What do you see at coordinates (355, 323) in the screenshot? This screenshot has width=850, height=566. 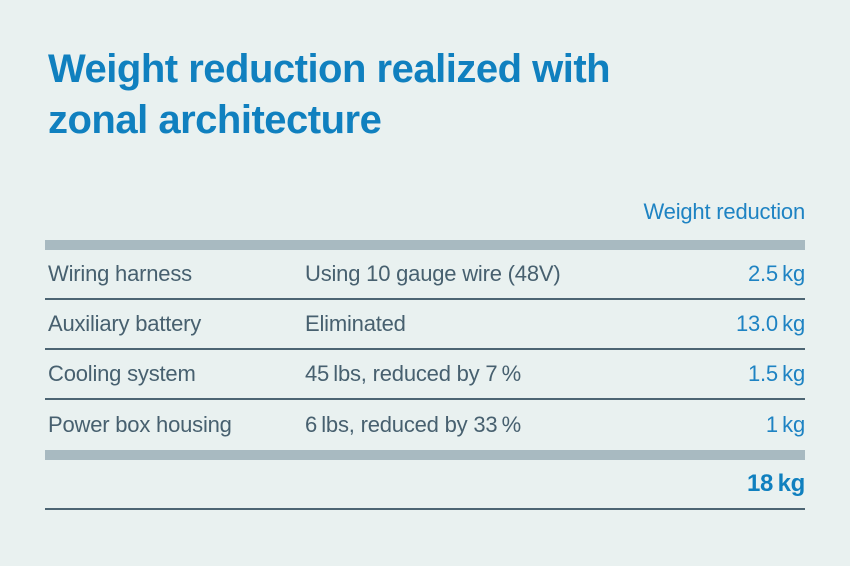 I see `row-description: Eliminated` at bounding box center [355, 323].